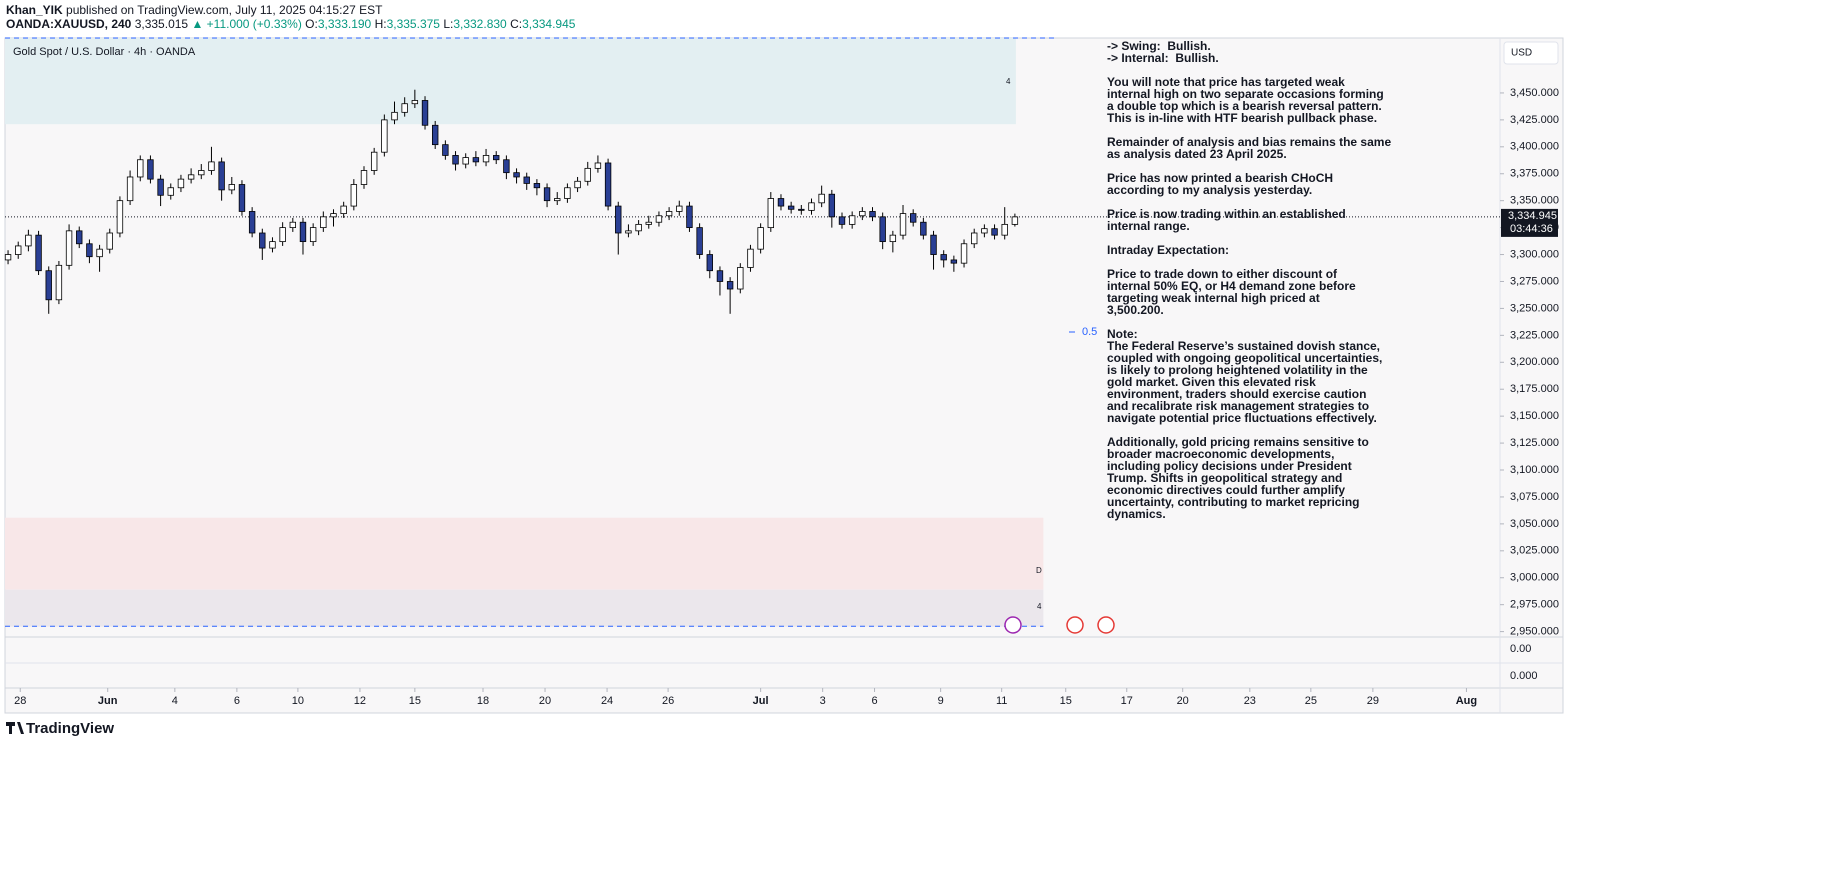 The width and height of the screenshot is (1829, 869). I want to click on x-tick-label: Aug, so click(1466, 701).